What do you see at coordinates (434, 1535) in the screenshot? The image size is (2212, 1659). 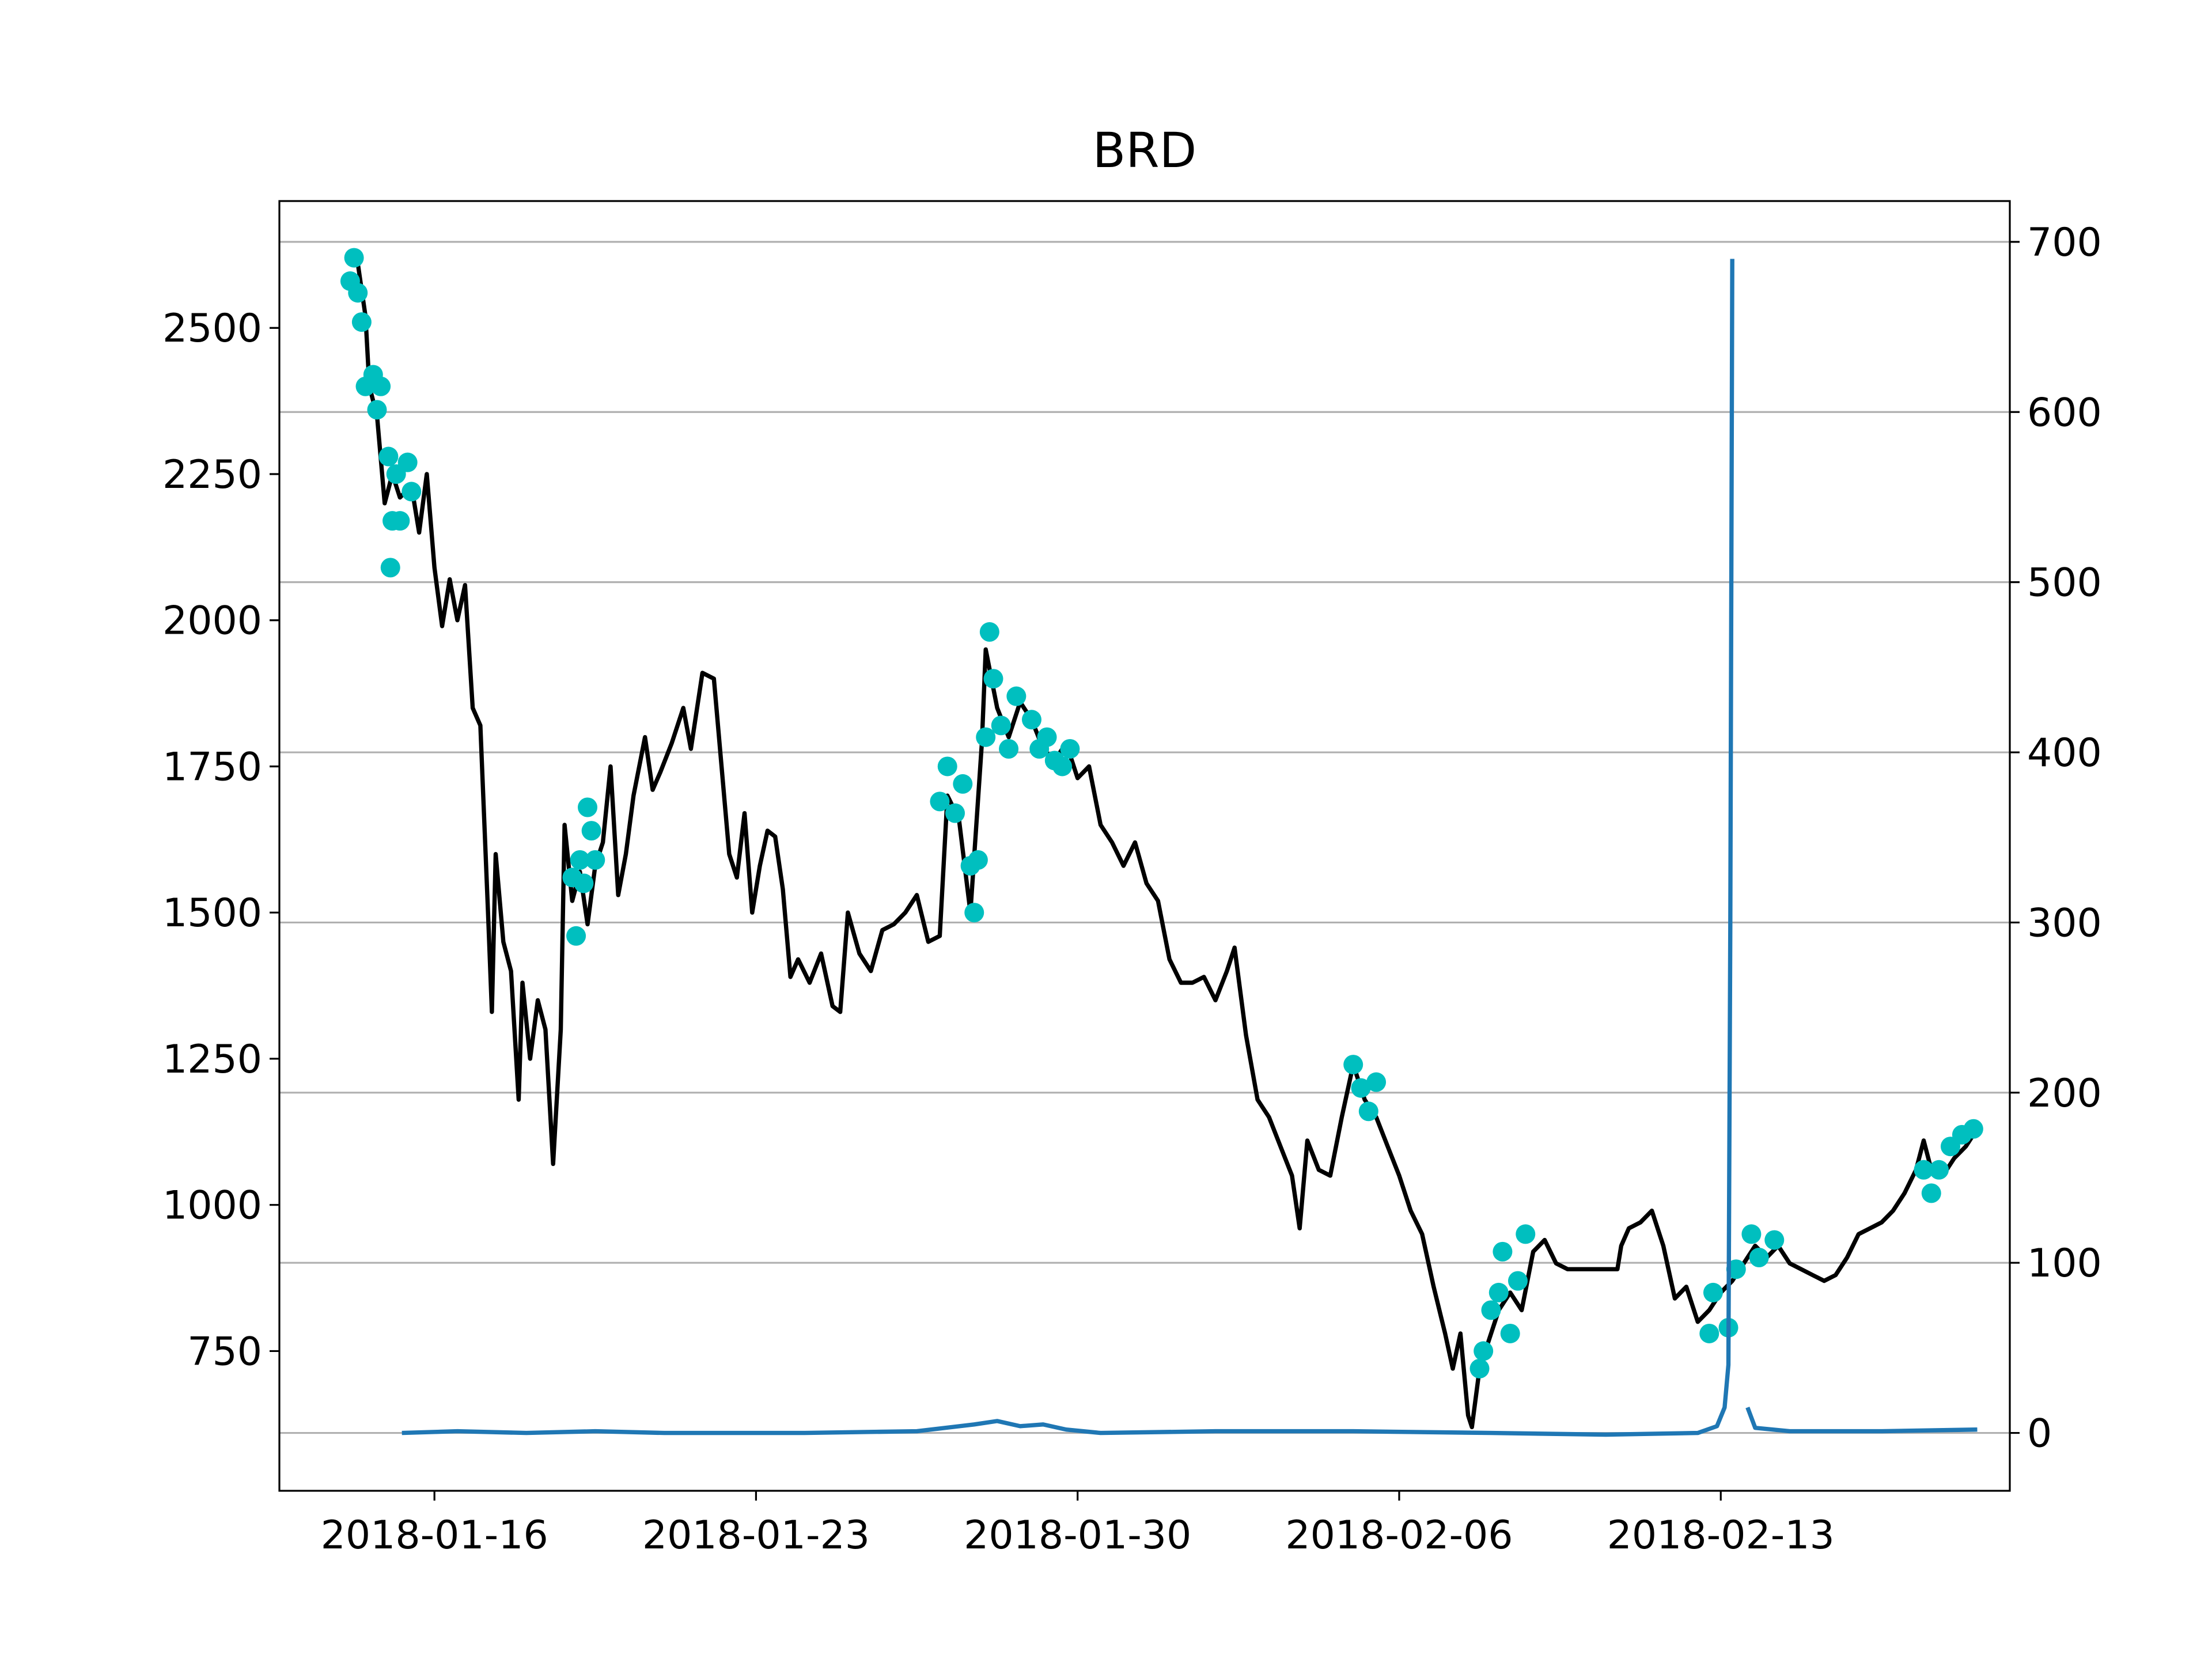 I see `x-tick-label: 2018-01-16` at bounding box center [434, 1535].